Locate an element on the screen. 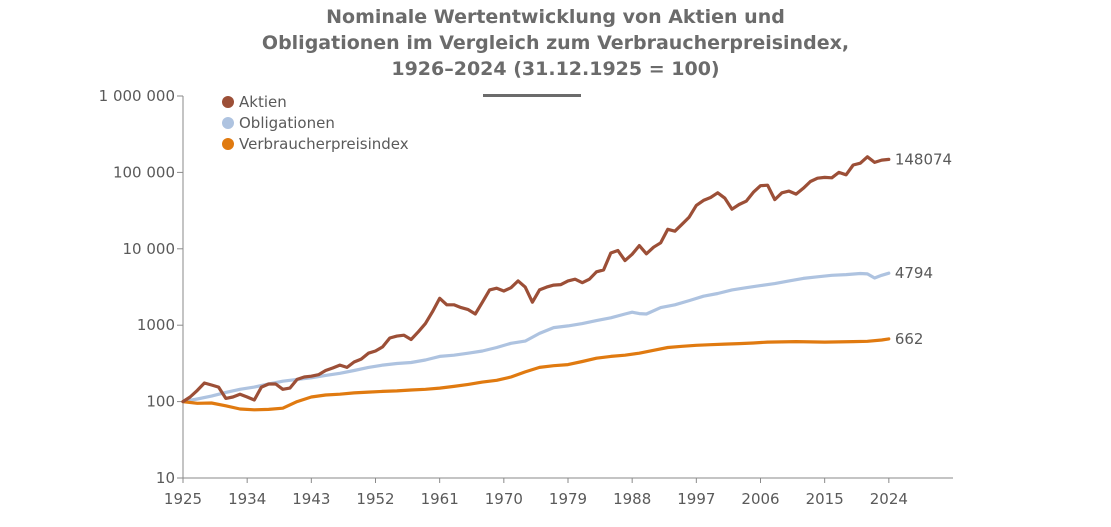 The height and width of the screenshot is (527, 1111). y-tick-label: 1 000 000 is located at coordinates (137, 96).